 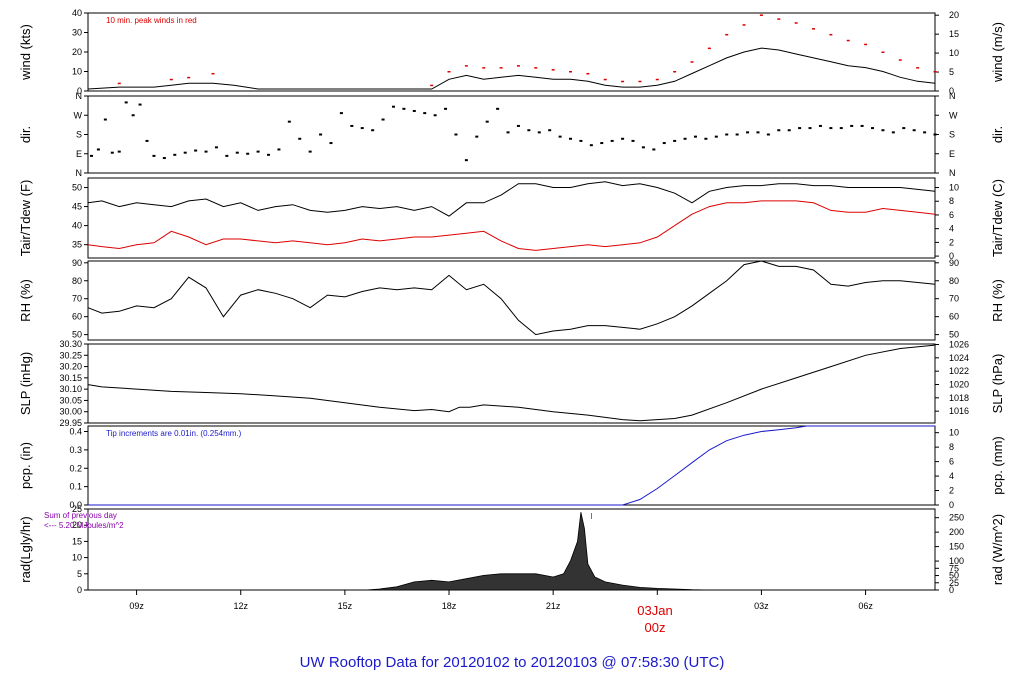 I want to click on slp-y2tick-label: 1020, so click(x=959, y=384).